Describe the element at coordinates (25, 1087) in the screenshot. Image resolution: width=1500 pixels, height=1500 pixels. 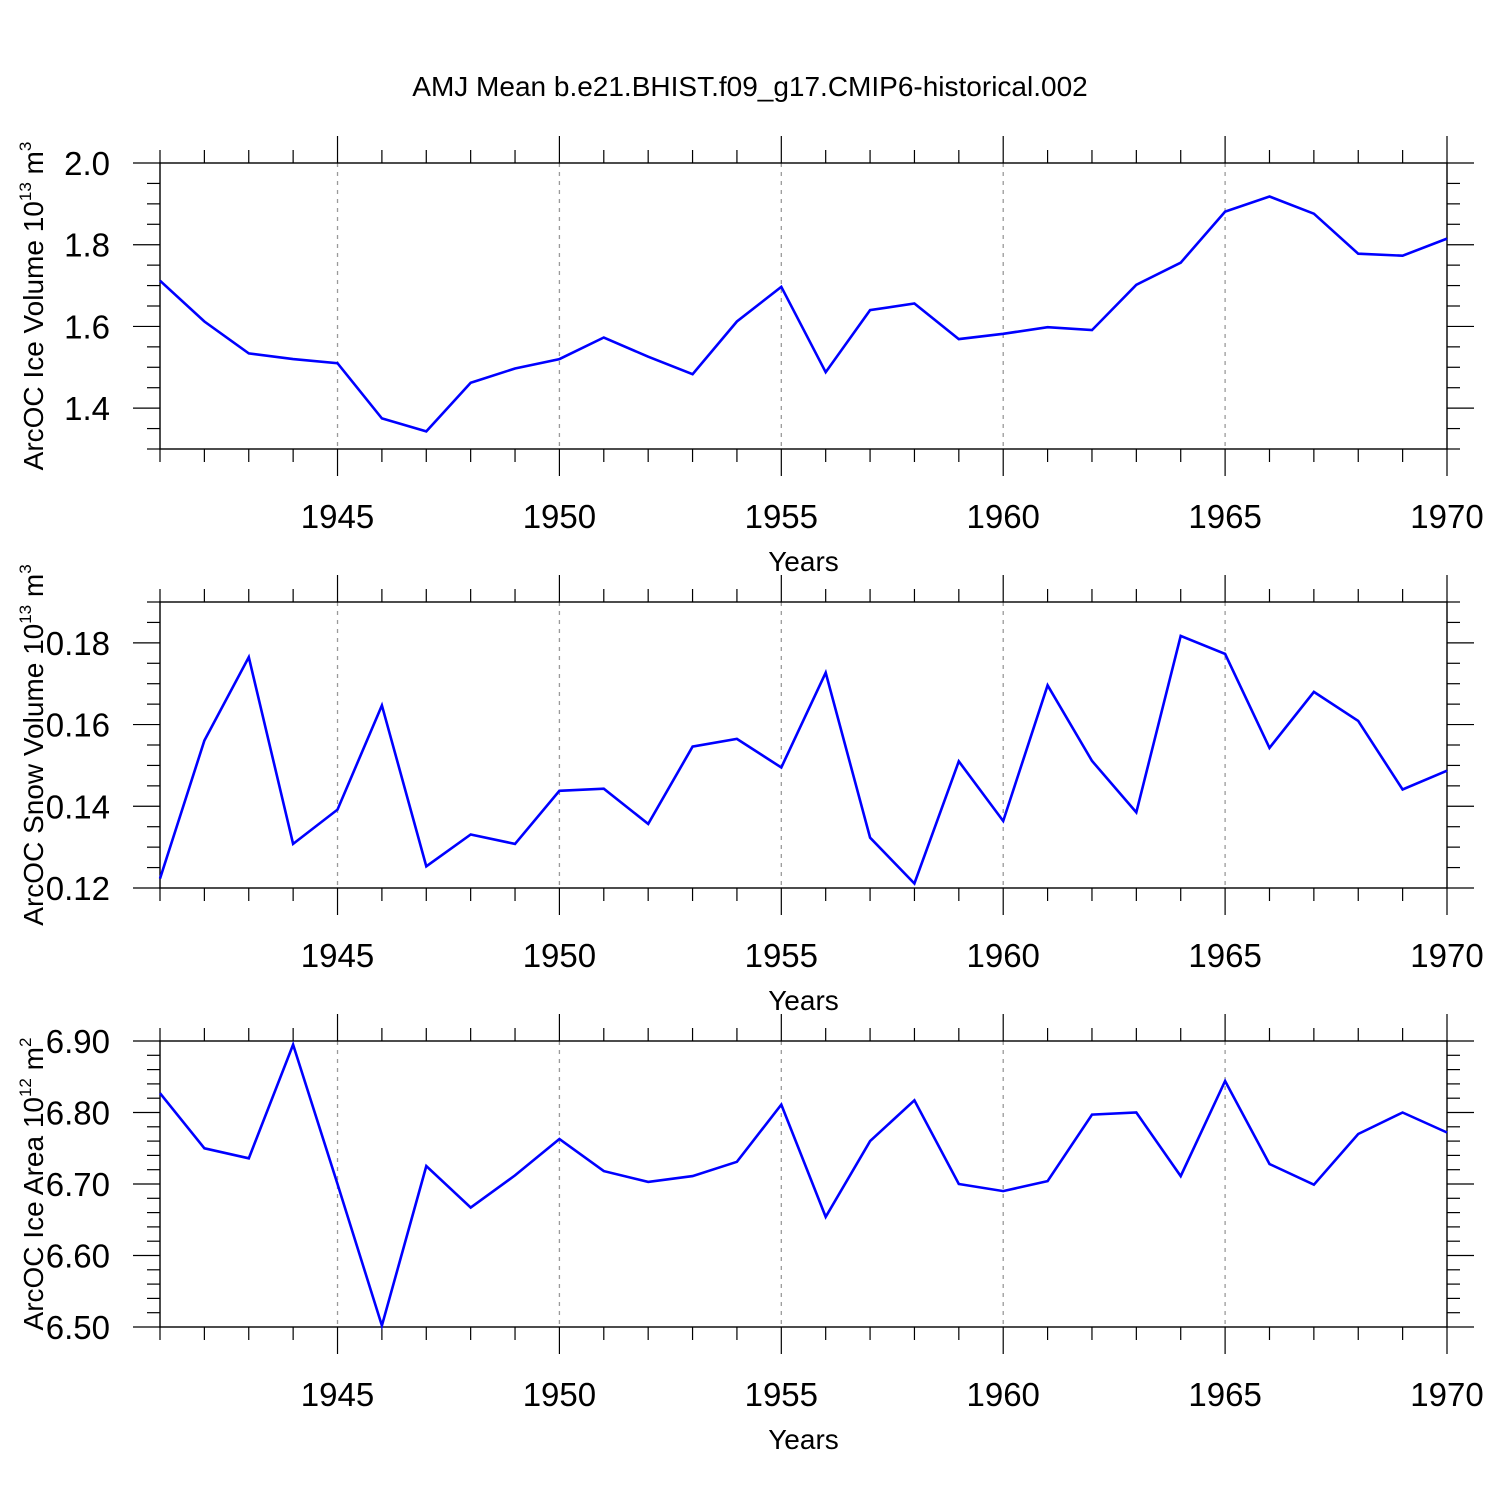
I see `y-axis-label-exponent: 12` at that location.